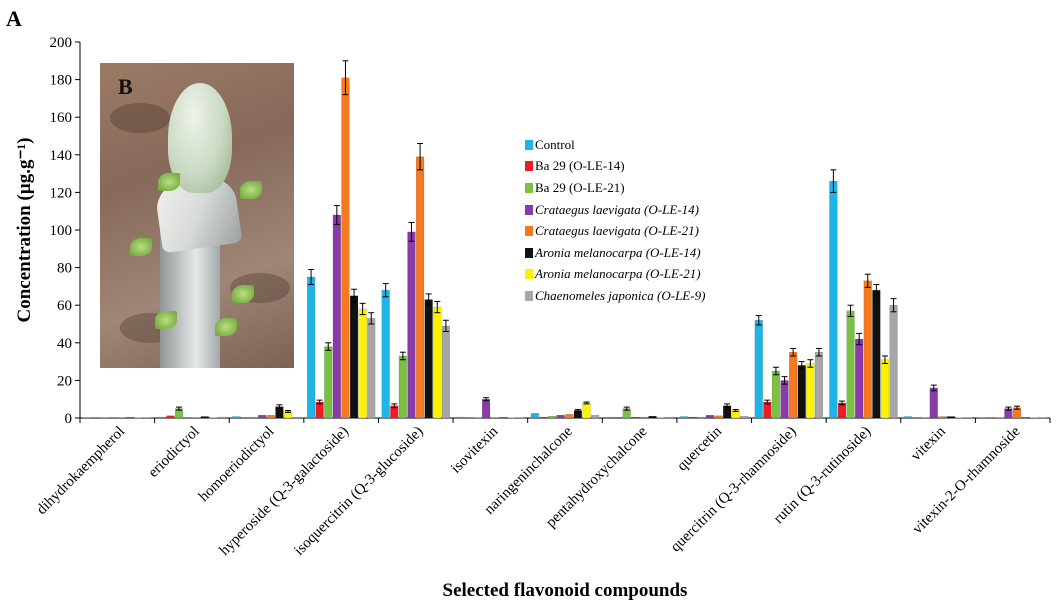 The width and height of the screenshot is (1060, 601). What do you see at coordinates (64, 381) in the screenshot?
I see `y-tick-label: 20` at bounding box center [64, 381].